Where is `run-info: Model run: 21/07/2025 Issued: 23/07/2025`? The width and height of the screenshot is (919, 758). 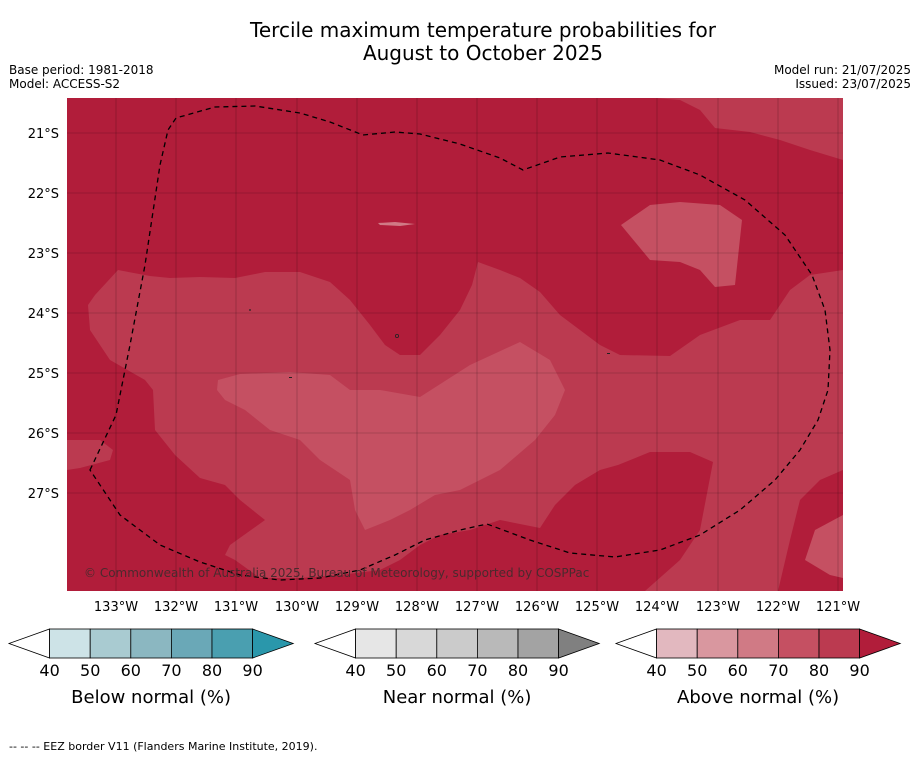 run-info: Model run: 21/07/2025 Issued: 23/07/2025 is located at coordinates (842, 77).